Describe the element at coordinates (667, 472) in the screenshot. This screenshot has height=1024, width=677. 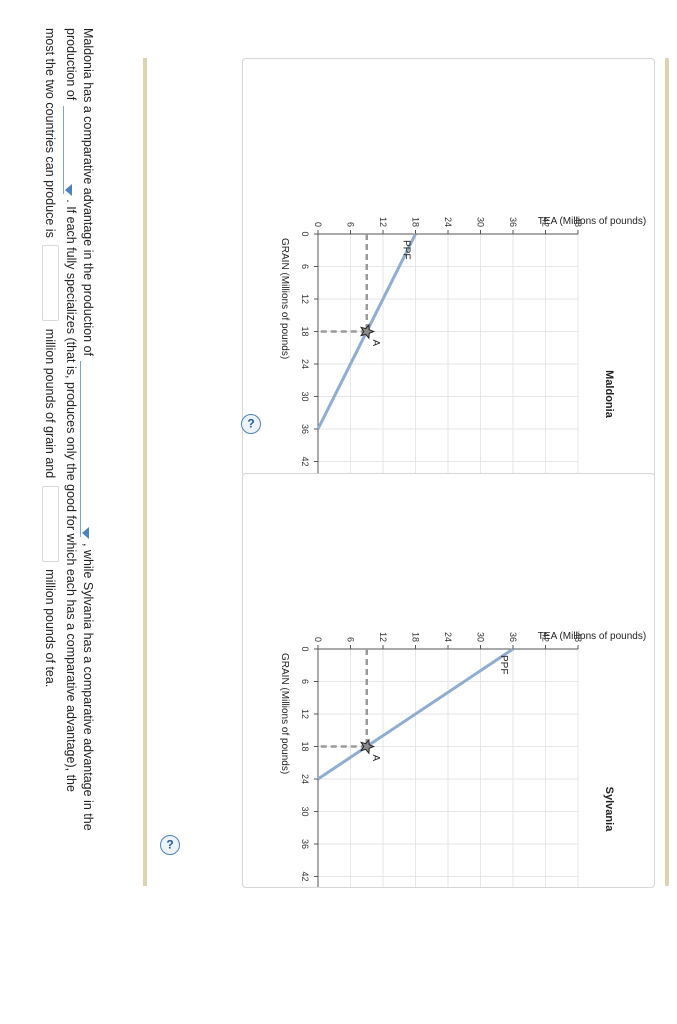
I see `top-divider` at that location.